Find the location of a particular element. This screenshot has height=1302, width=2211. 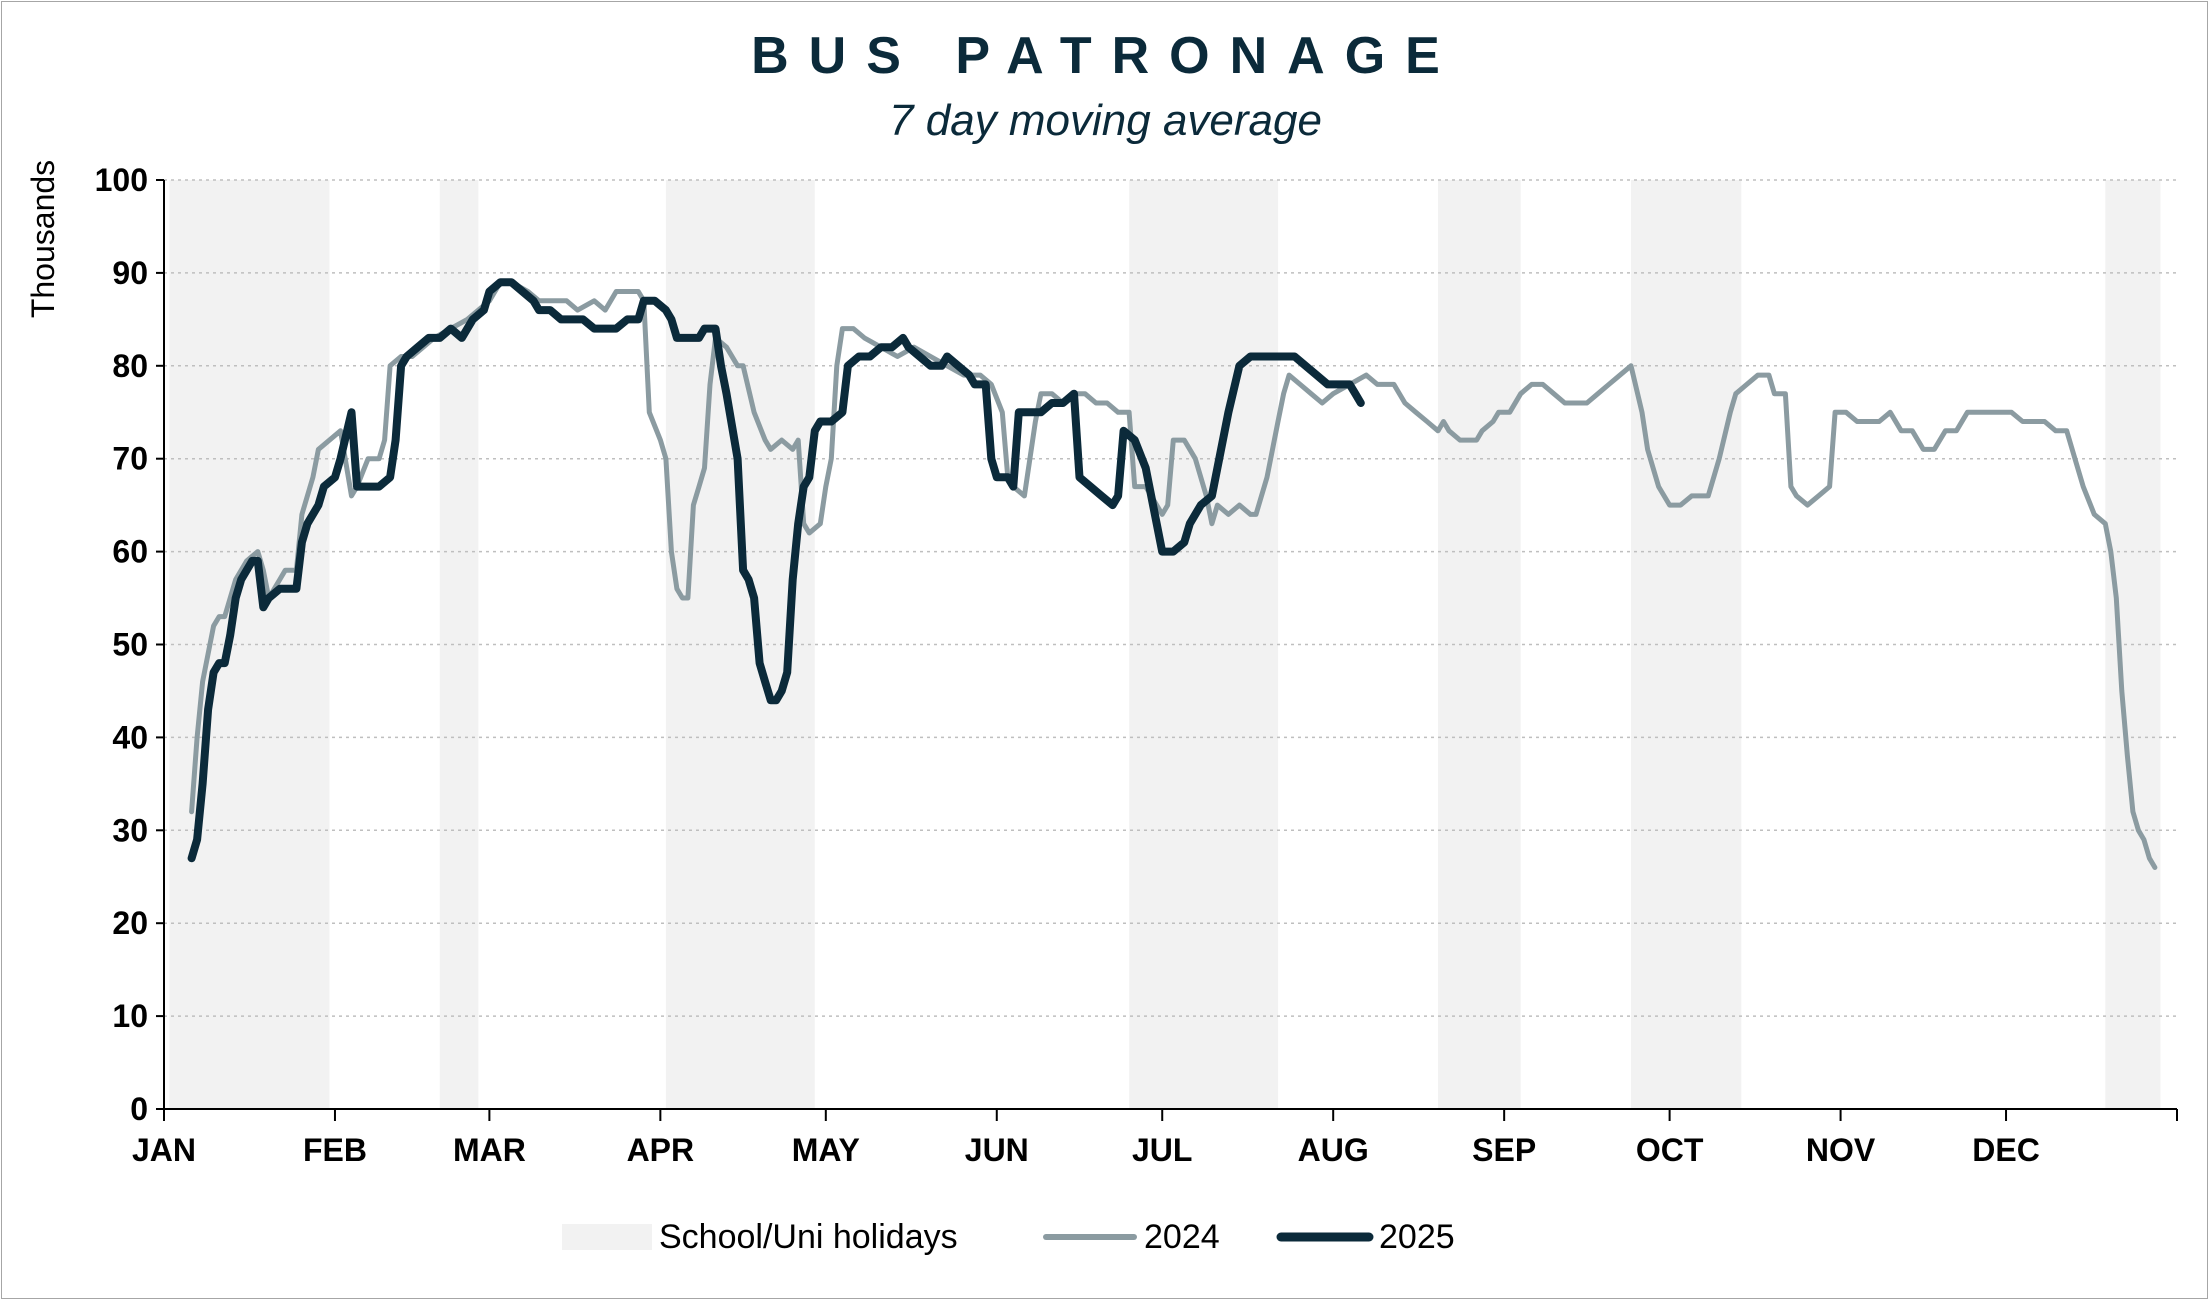

x-tick-label-jun: JUN is located at coordinates (997, 1150).